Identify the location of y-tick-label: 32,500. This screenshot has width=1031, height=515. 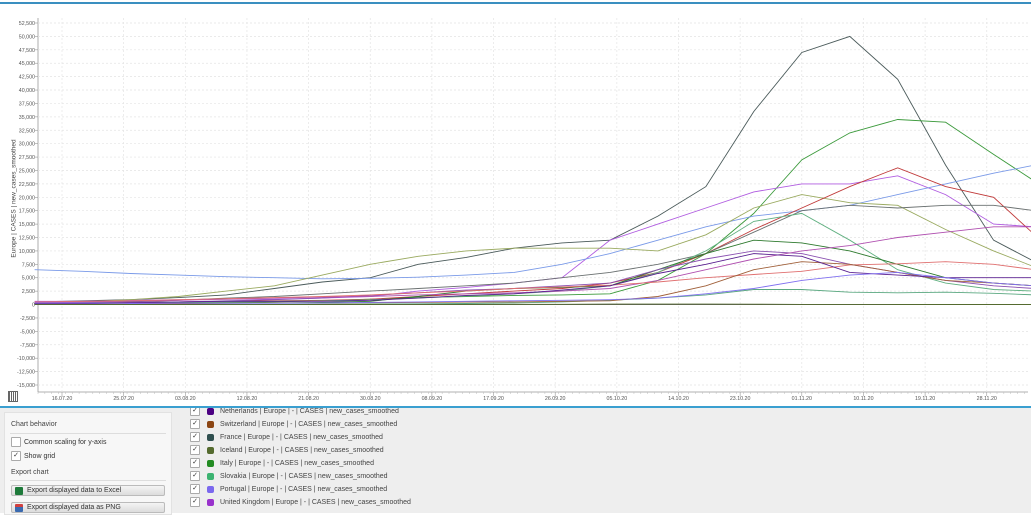
(27, 131).